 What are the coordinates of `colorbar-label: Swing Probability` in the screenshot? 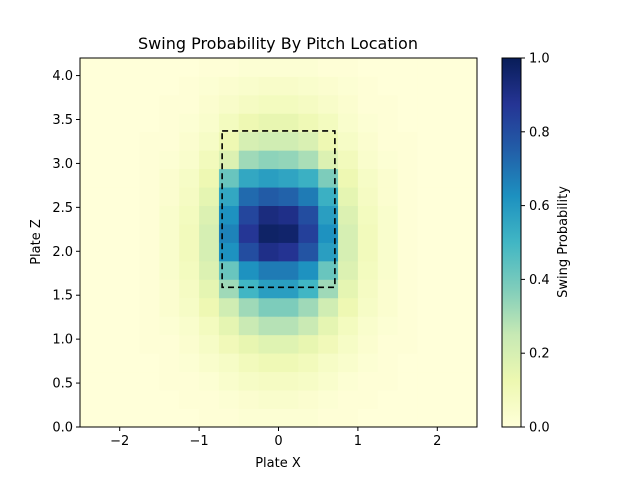 It's located at (563, 242).